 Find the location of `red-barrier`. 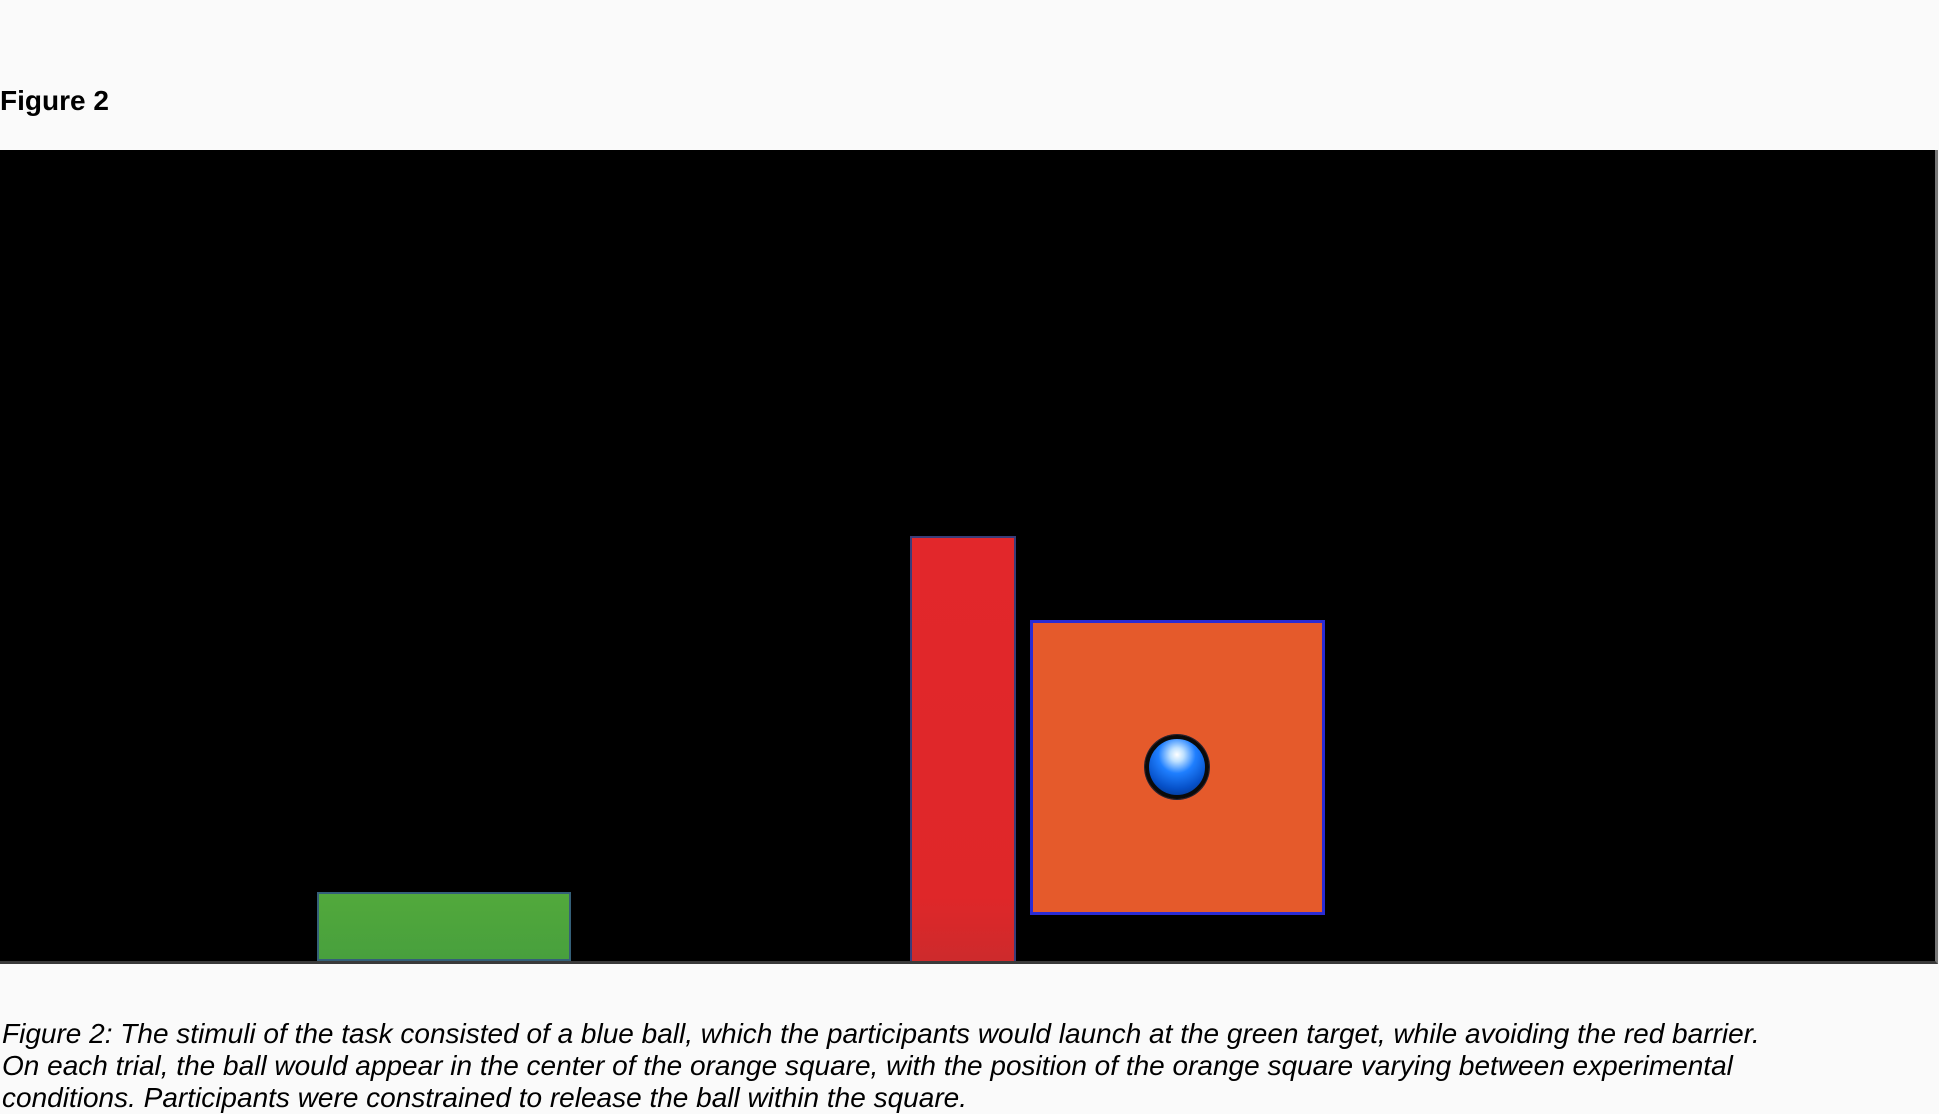

red-barrier is located at coordinates (963, 748).